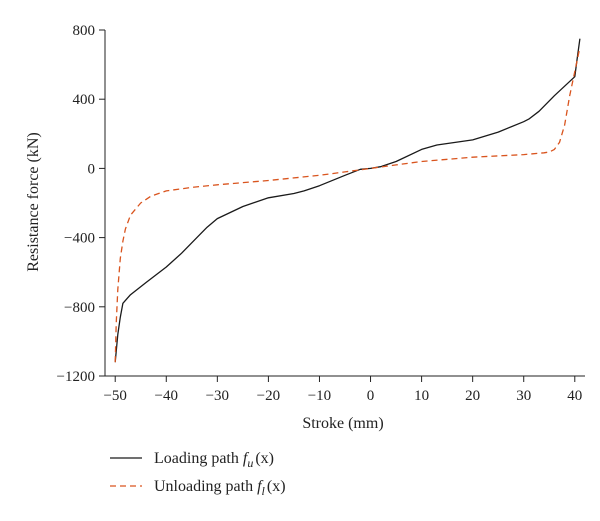  Describe the element at coordinates (198, 474) in the screenshot. I see `legend: Loading path fu (x) Unloading path fl (x)` at that location.